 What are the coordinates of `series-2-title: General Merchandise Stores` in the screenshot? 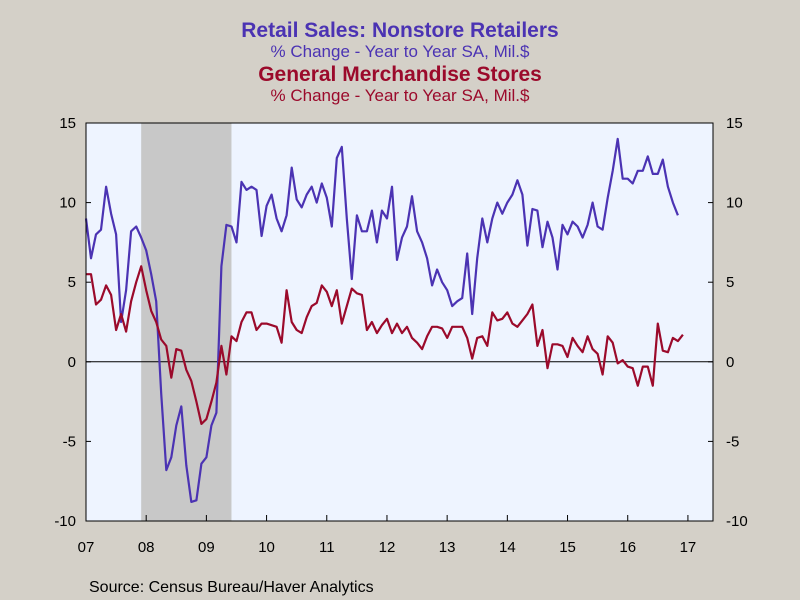 It's located at (400, 74).